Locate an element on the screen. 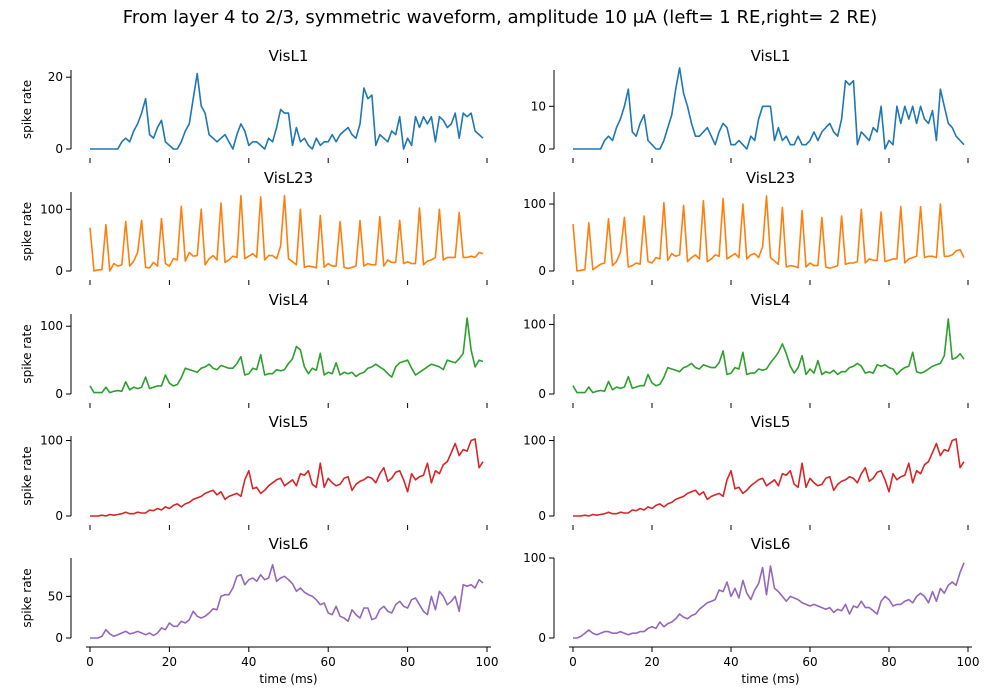 This screenshot has width=1000, height=700. panel-left-visl23: VisL23 spike rate 0 100 is located at coordinates (254, 227).